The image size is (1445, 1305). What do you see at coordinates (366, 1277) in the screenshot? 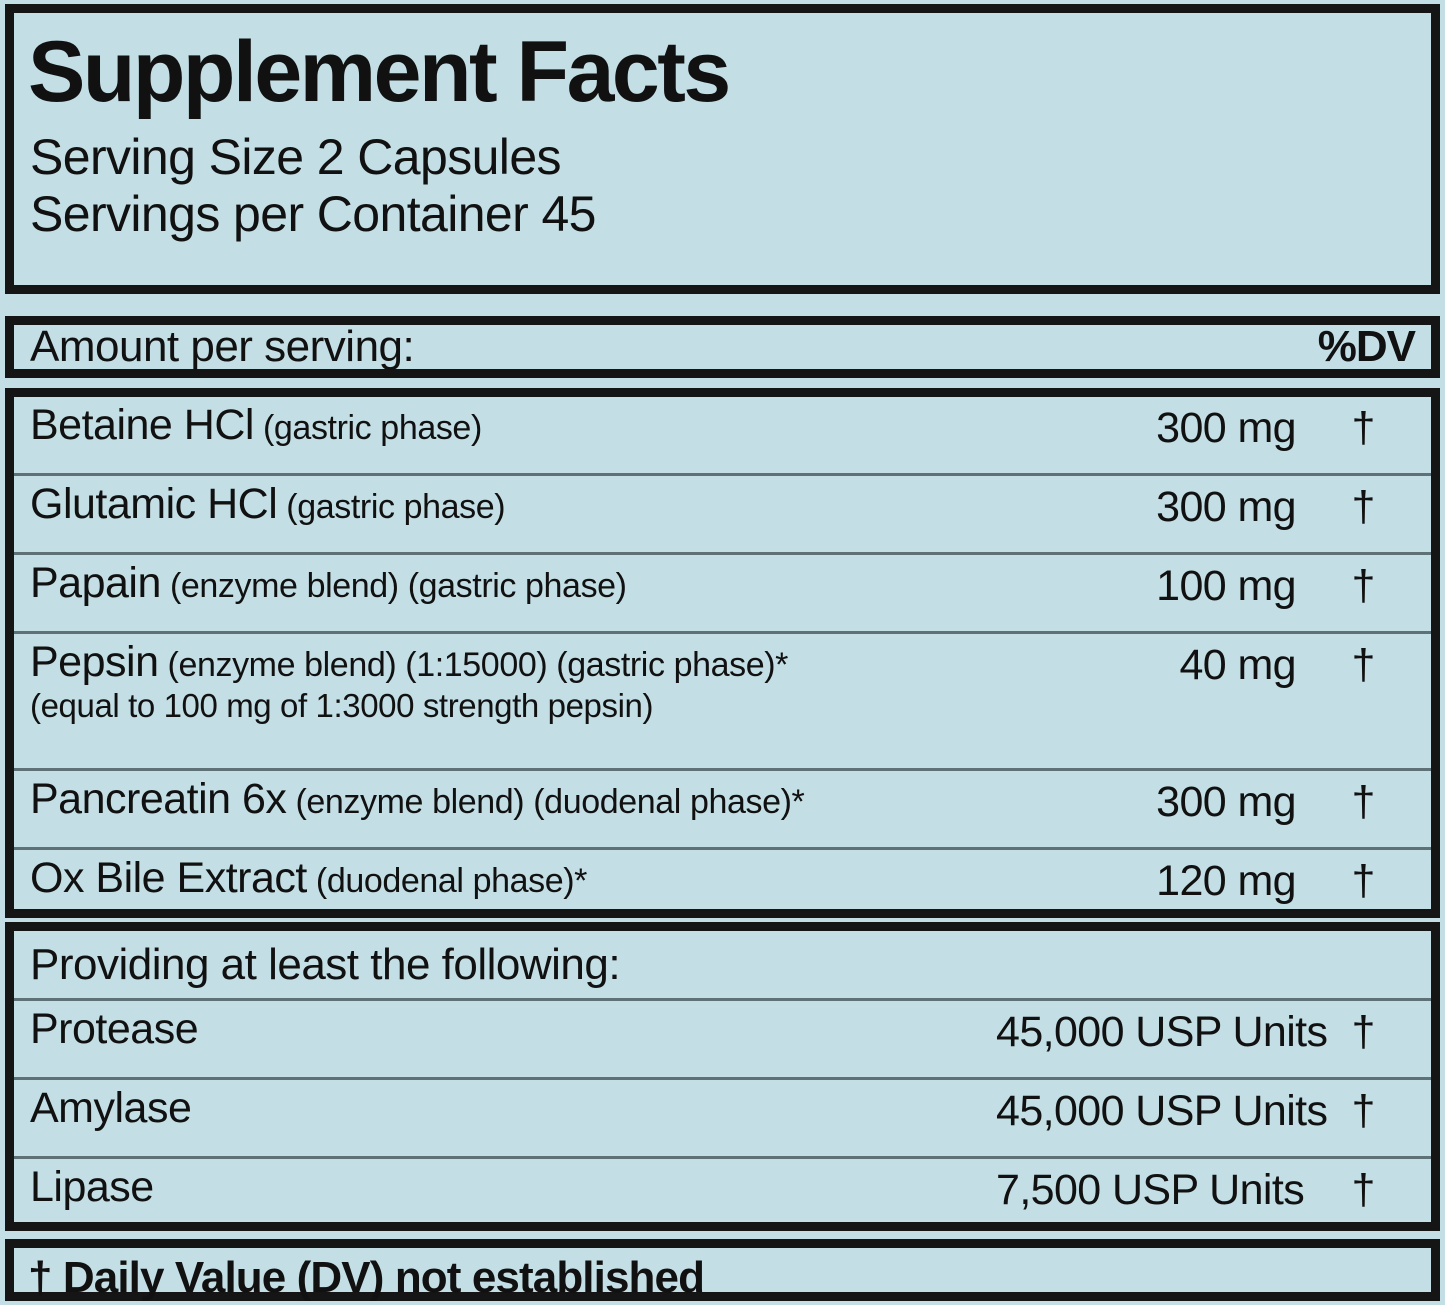
I see `daily-value-footnote: † Daily Value (DV) not established` at bounding box center [366, 1277].